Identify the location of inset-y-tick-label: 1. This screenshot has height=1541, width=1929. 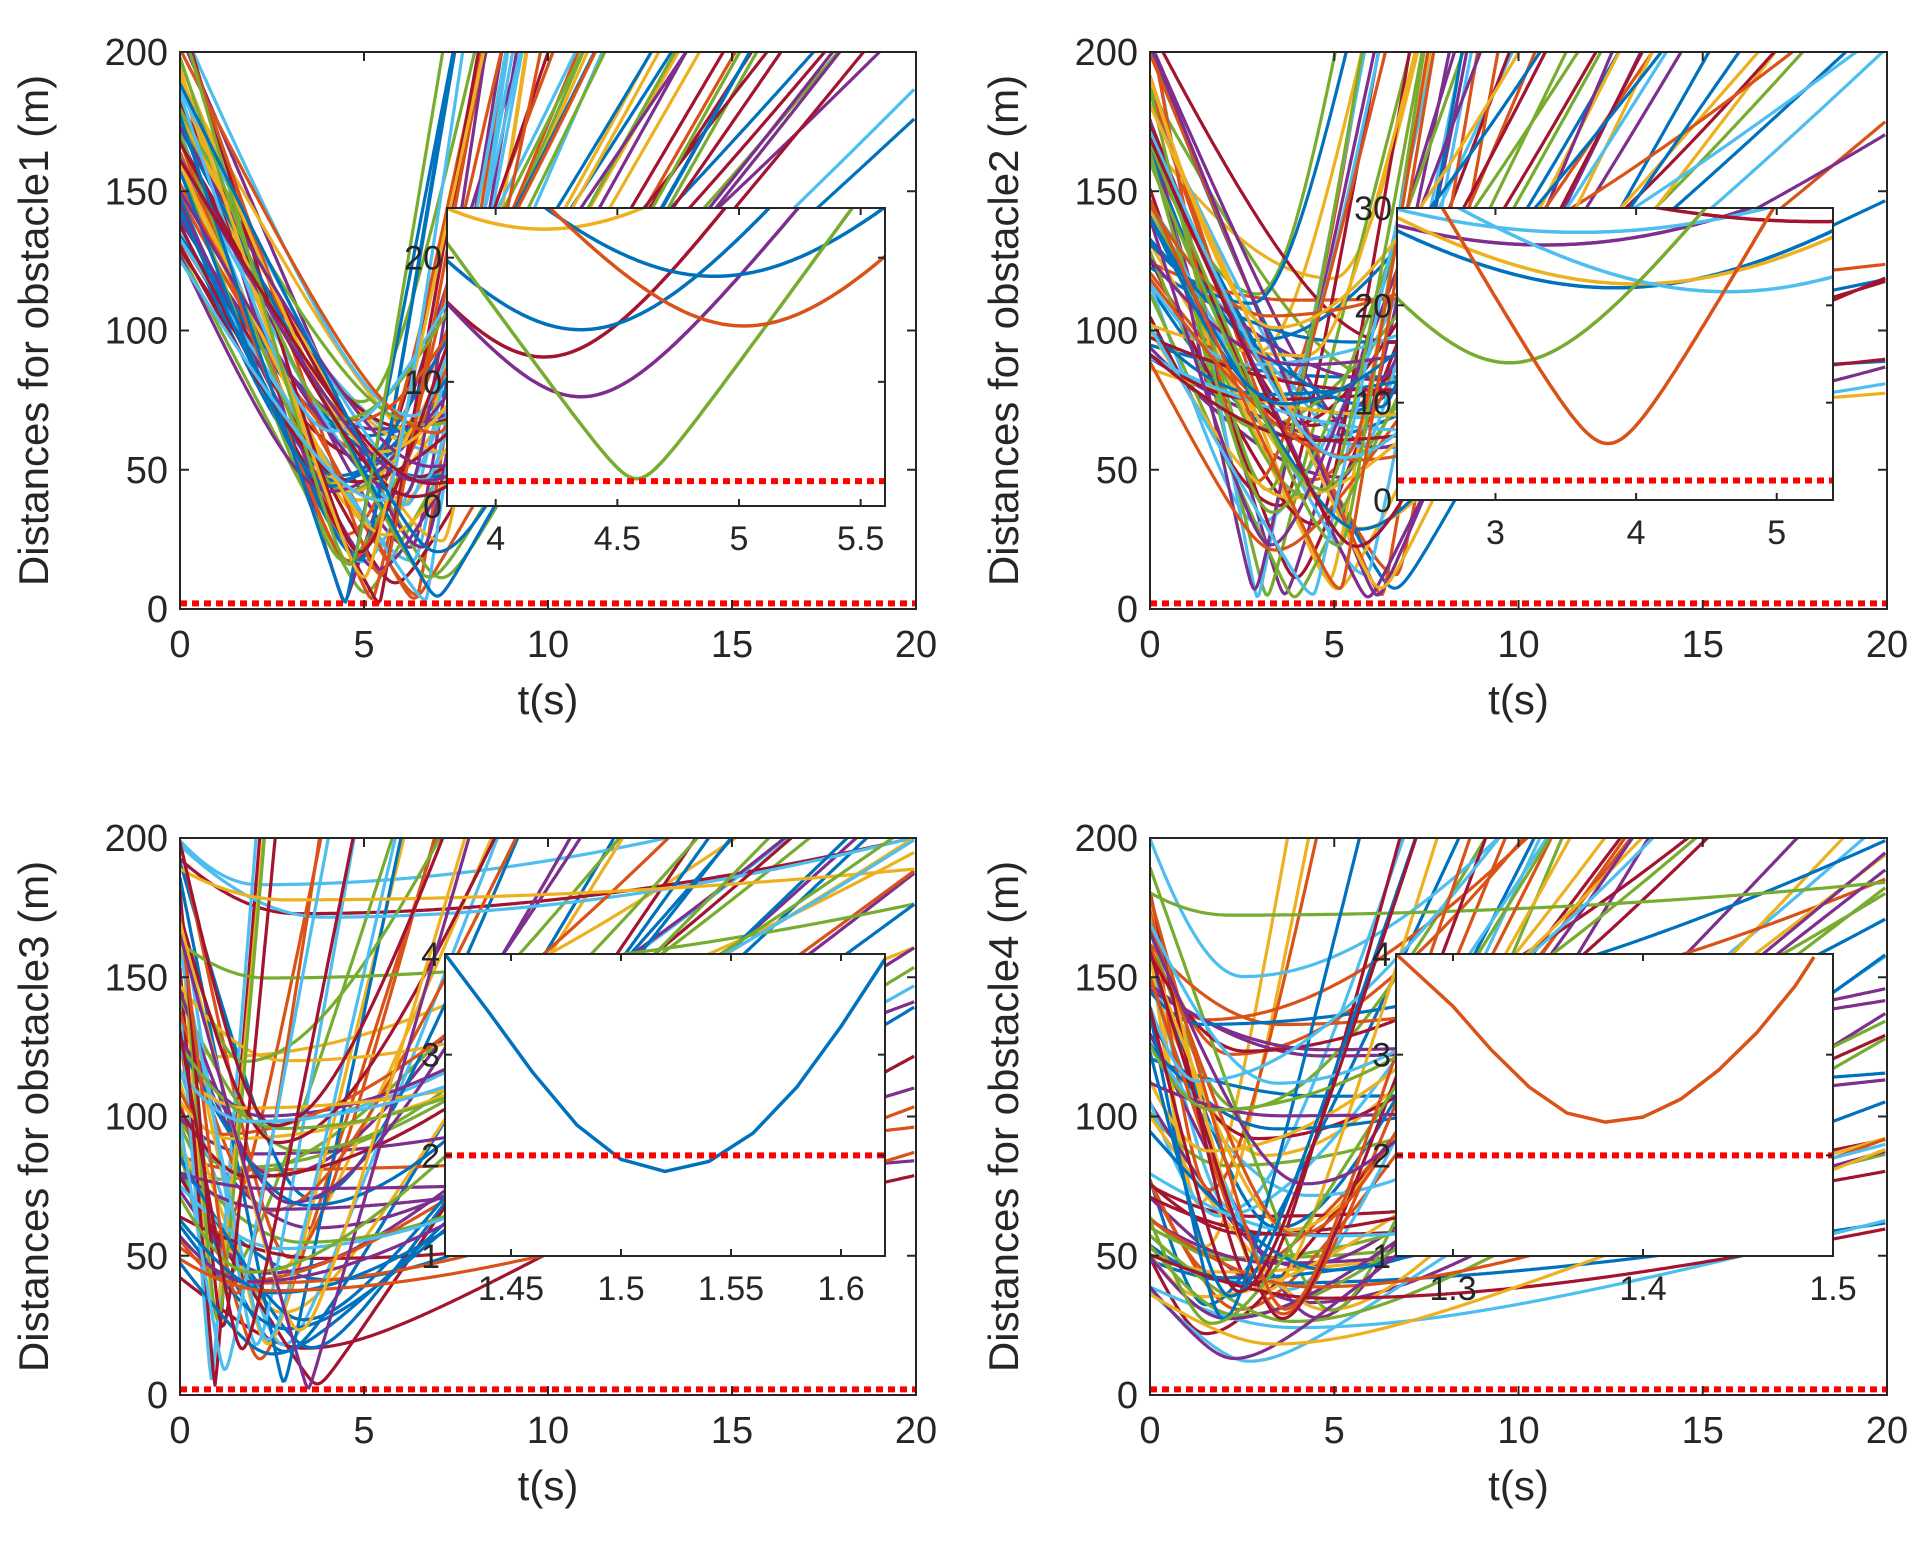
(430, 1257).